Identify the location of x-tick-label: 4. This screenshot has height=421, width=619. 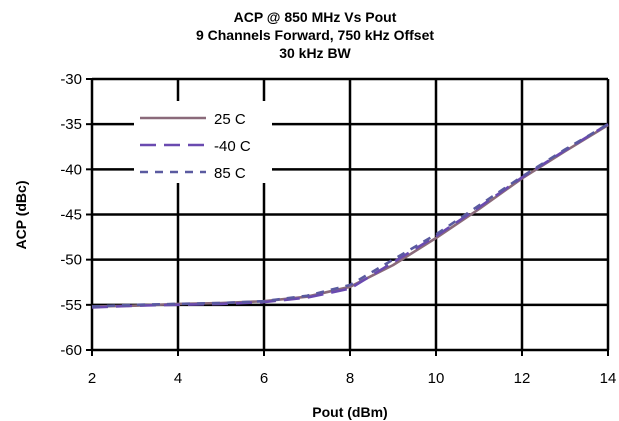
(178, 378).